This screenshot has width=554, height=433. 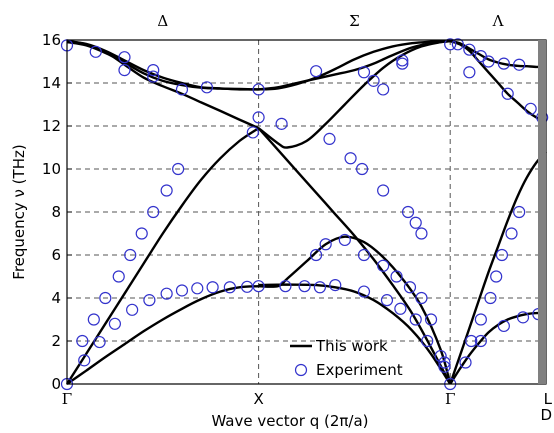 What do you see at coordinates (56, 341) in the screenshot?
I see `y-tick-label: 2` at bounding box center [56, 341].